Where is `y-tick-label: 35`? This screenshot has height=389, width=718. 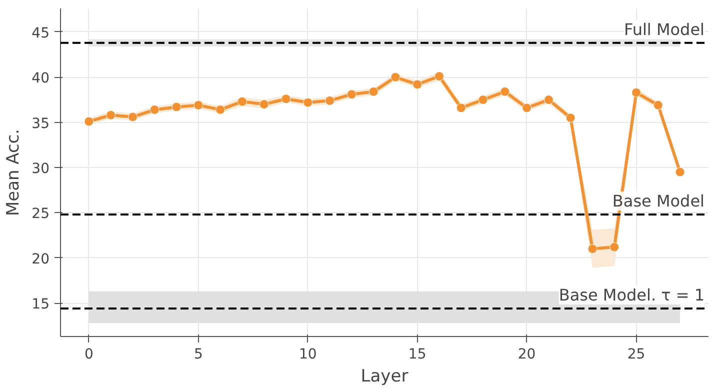
y-tick-label: 35 is located at coordinates (41, 124).